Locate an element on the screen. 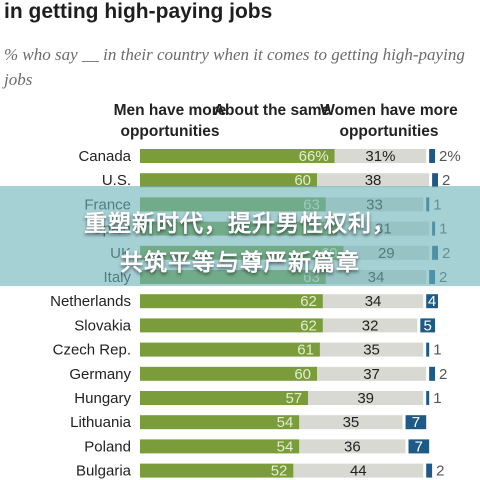 The image size is (480, 480). banner-text-line1: 重塑新时代，提升男性权利， is located at coordinates (240, 224).